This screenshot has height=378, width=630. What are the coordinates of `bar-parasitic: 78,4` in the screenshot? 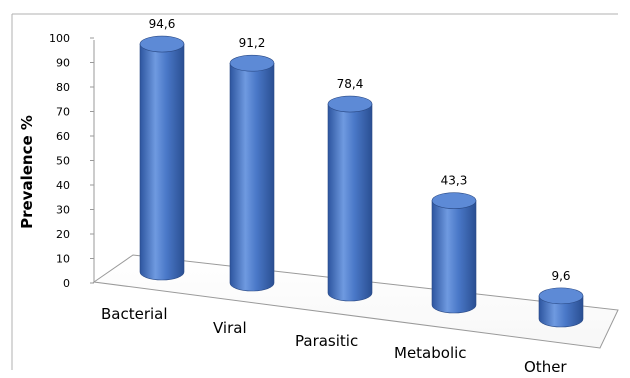 It's located at (350, 189).